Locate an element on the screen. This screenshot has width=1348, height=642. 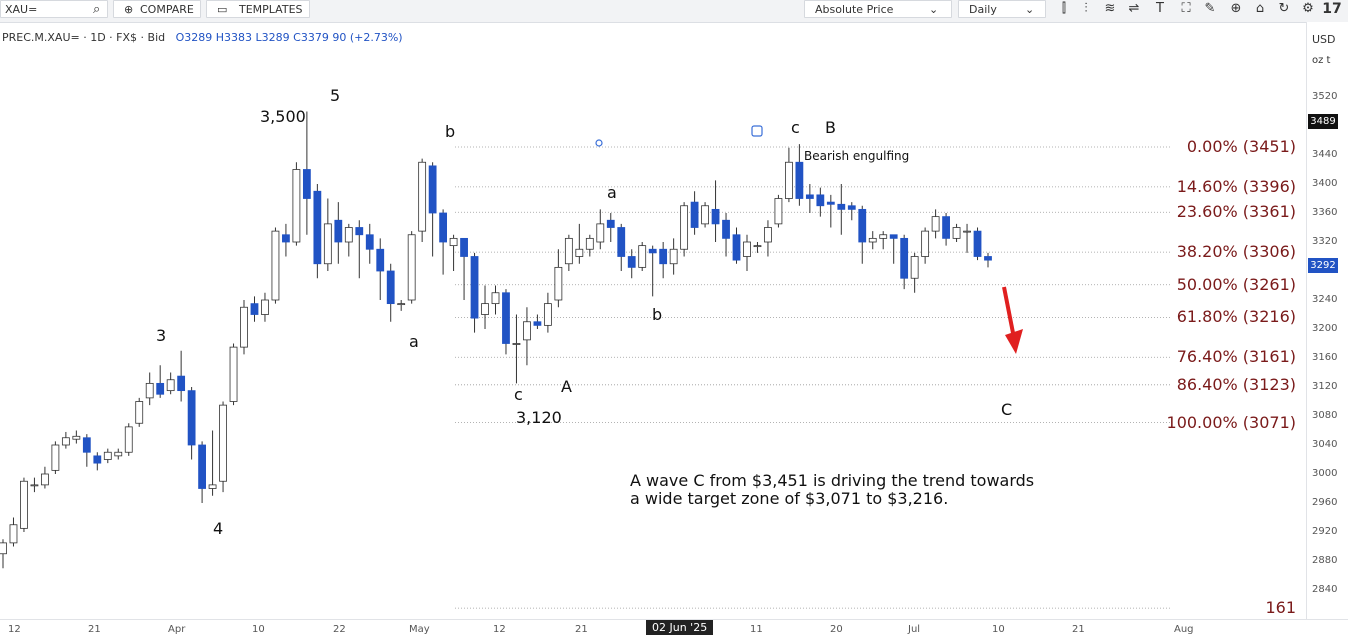
y-tick-label: 3240 is located at coordinates (1325, 299).